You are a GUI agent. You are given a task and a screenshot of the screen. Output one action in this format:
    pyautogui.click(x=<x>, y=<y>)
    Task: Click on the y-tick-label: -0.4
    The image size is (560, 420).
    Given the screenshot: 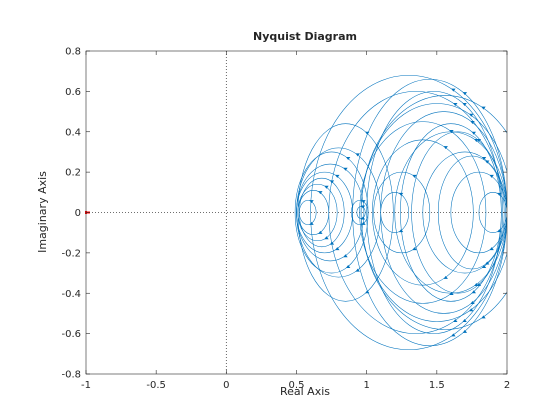 What is the action you would take?
    pyautogui.click(x=71, y=294)
    